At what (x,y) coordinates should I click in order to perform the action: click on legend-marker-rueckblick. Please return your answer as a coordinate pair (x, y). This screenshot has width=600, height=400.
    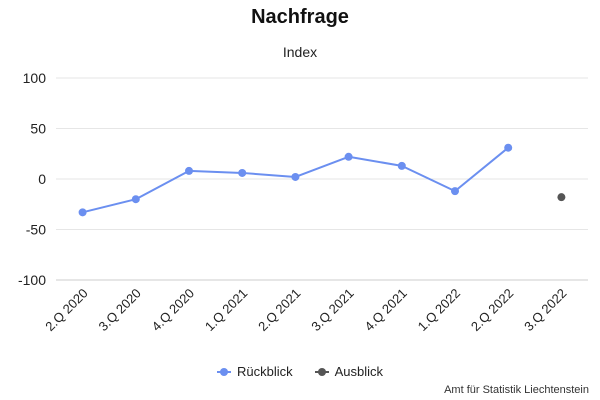
    Looking at the image, I should click on (223, 372).